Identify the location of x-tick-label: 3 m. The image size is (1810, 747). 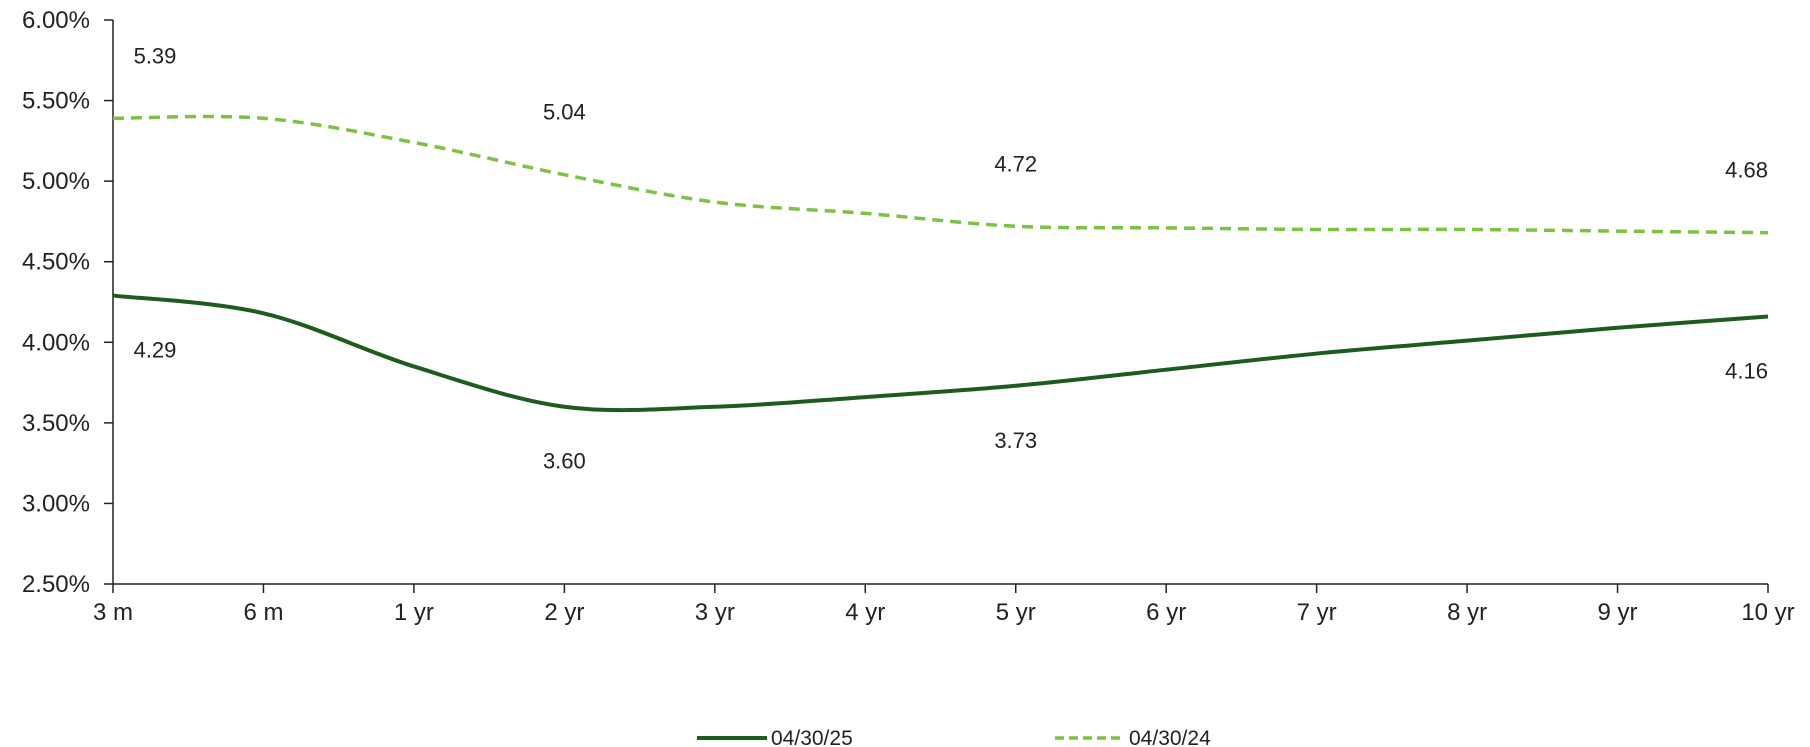
(113, 612).